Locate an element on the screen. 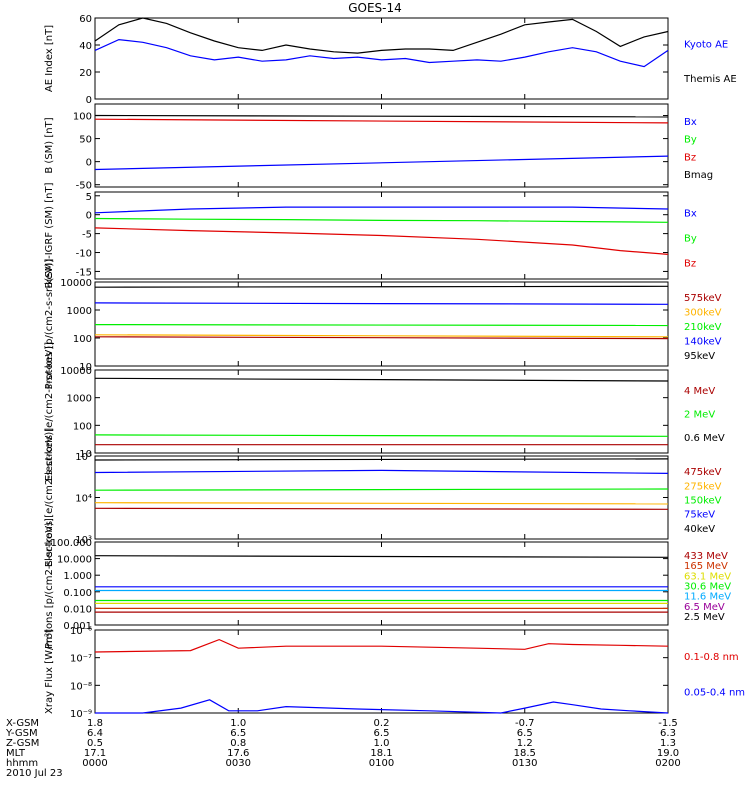 This screenshot has height=800, width=750. x-axis-value: 1.8 is located at coordinates (95, 723).